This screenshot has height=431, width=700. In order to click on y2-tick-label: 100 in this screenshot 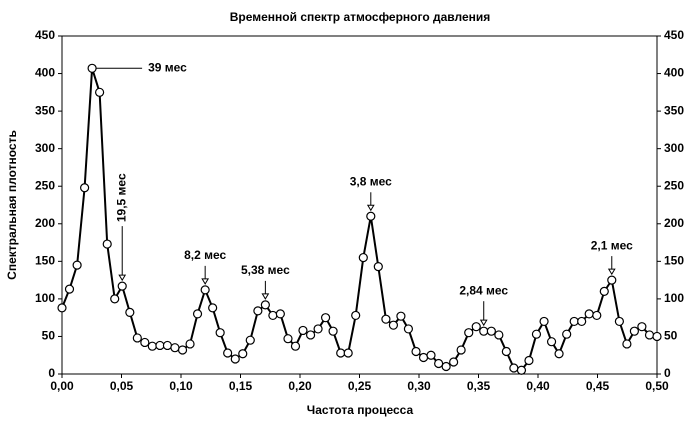, I will do `click(674, 298)`.